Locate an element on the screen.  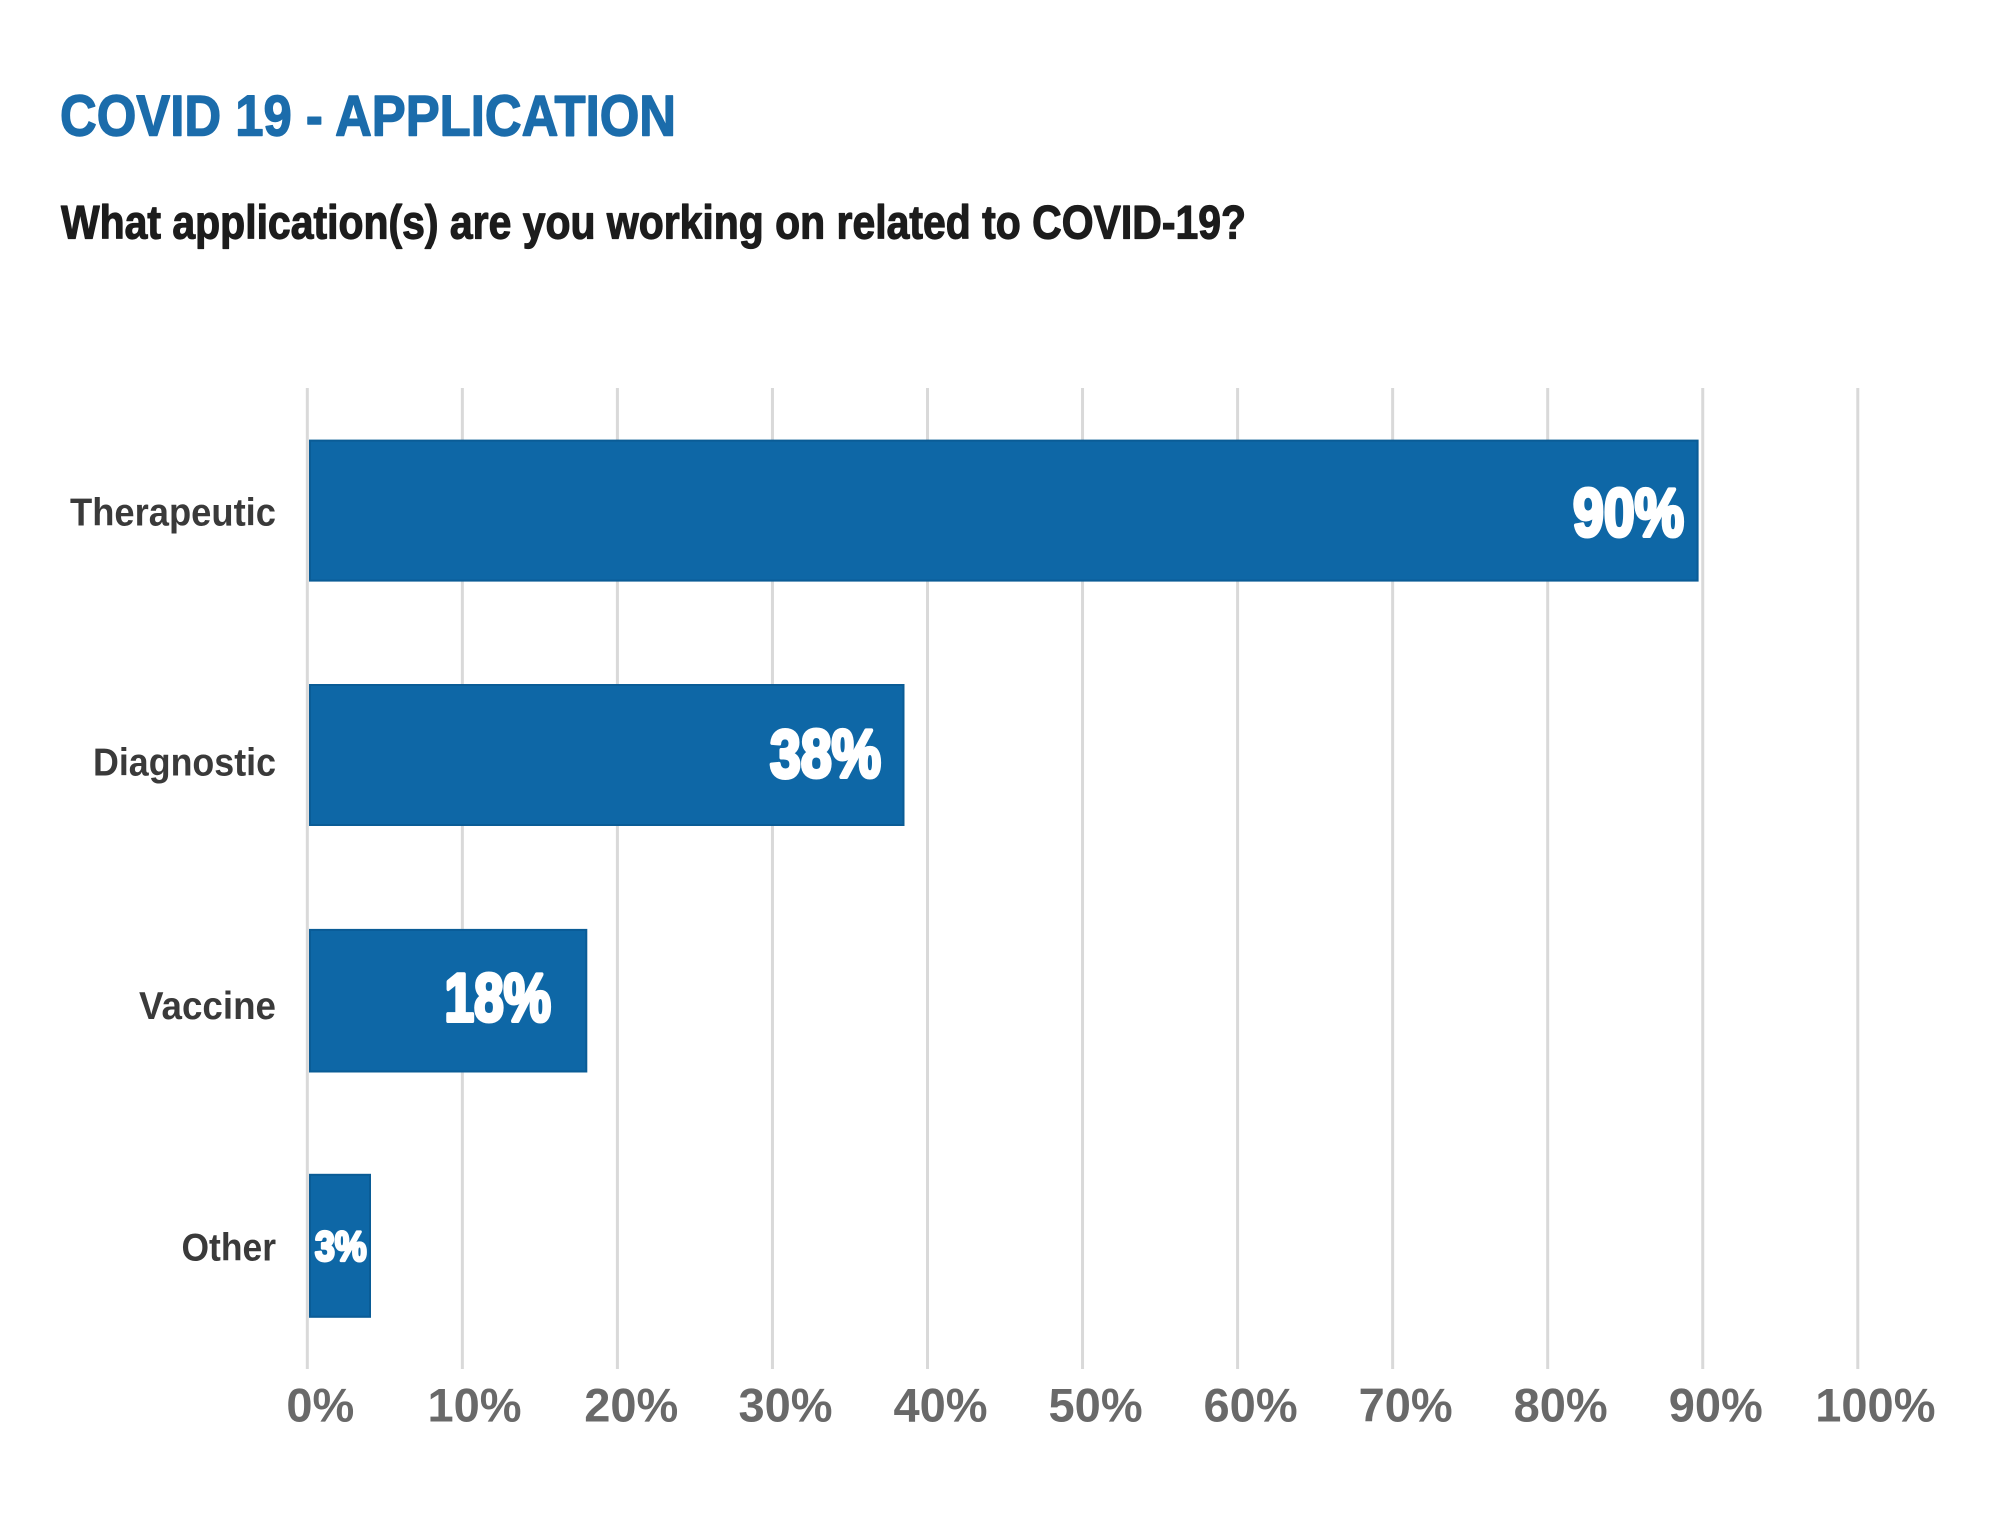
svg-text: Other is located at coordinates (229, 1248).